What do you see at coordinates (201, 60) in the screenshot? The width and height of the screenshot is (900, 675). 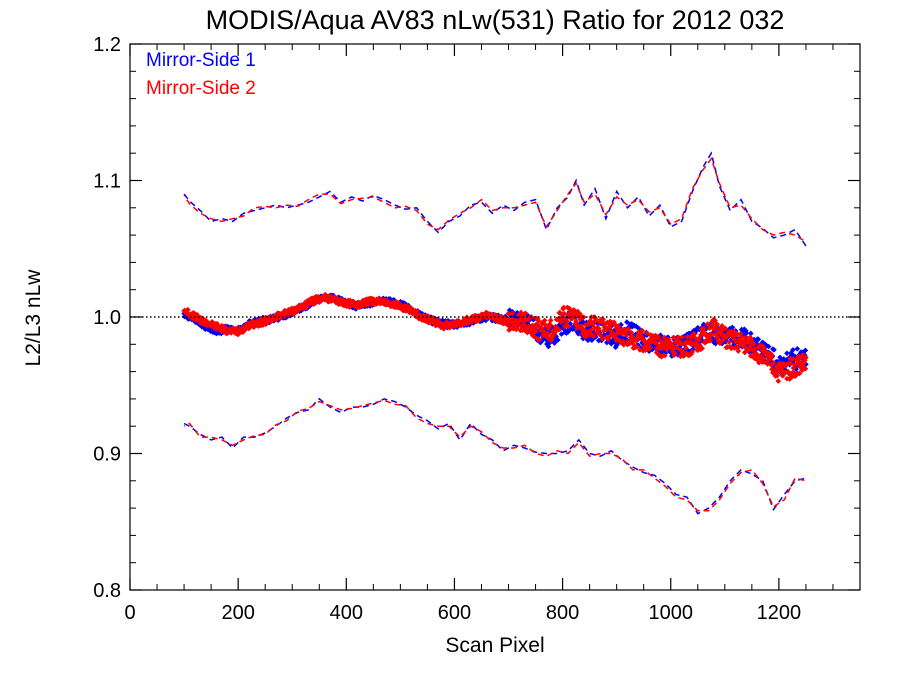 I see `legend-entry-mirror-side-1: Mirror-Side 1` at bounding box center [201, 60].